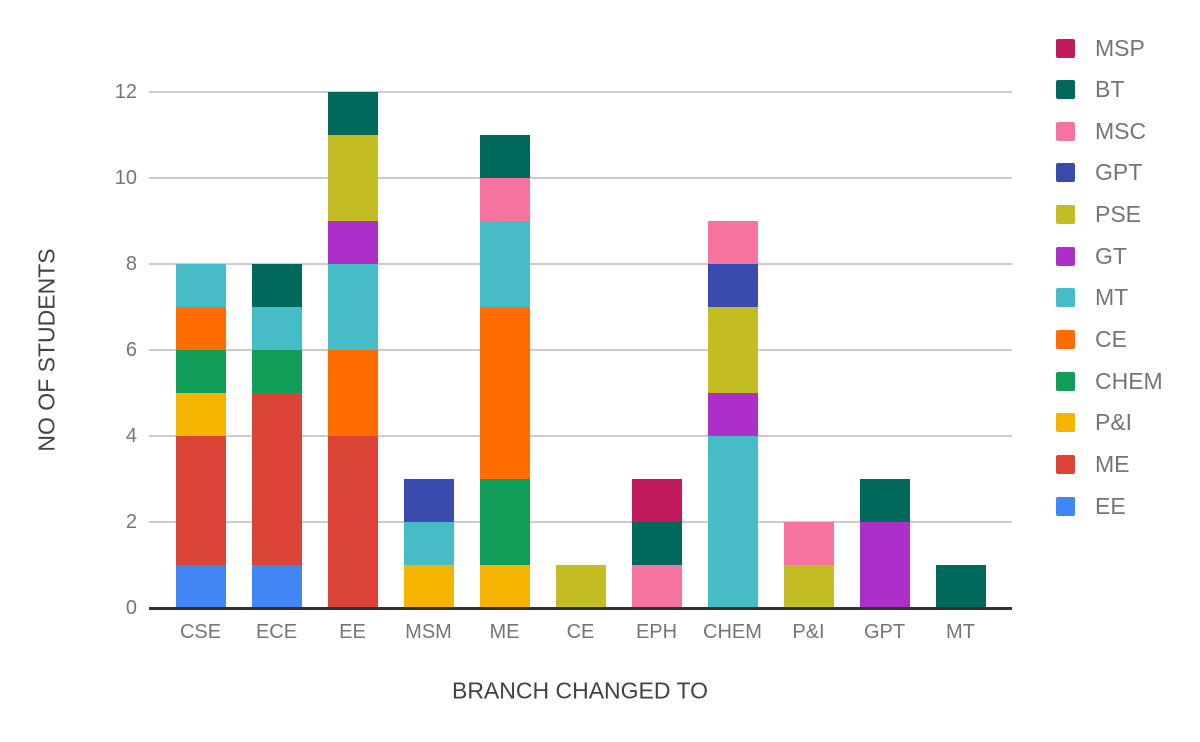 This screenshot has width=1200, height=742. I want to click on x-axis-title: BRANCH CHANGED TO, so click(580, 690).